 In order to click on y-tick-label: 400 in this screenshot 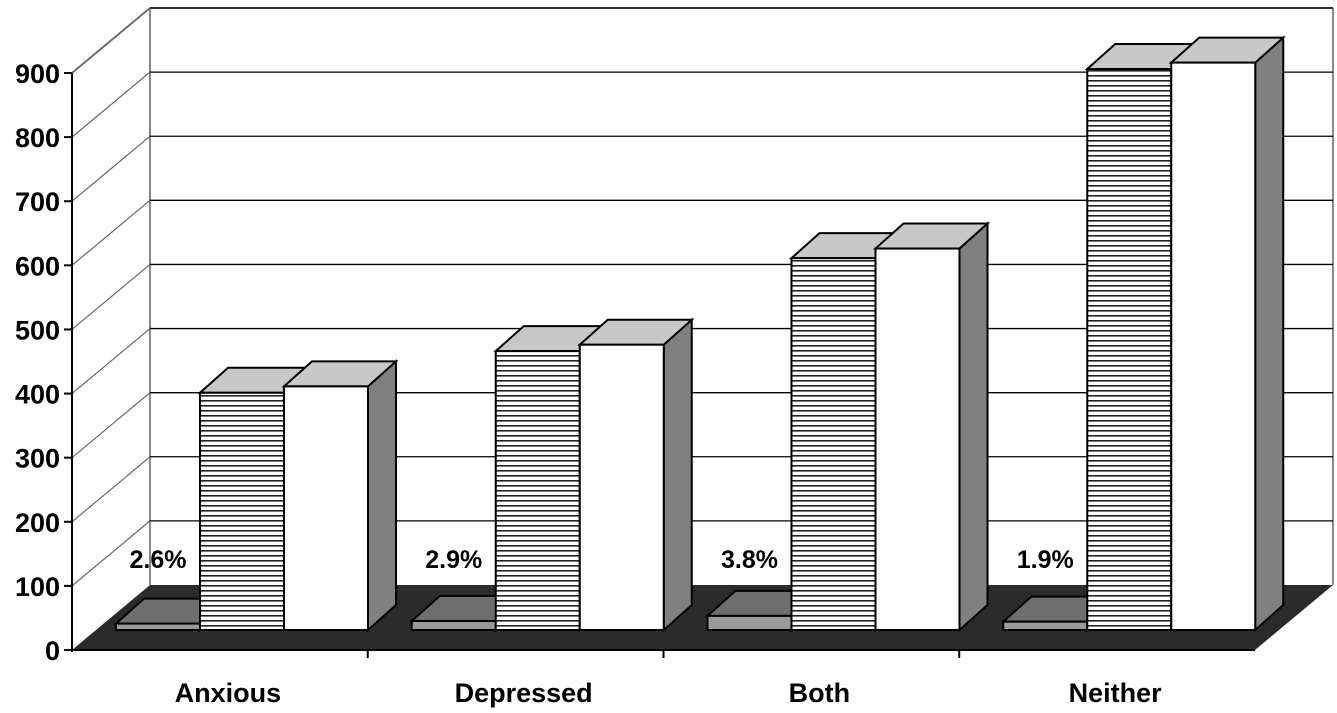, I will do `click(37, 395)`.